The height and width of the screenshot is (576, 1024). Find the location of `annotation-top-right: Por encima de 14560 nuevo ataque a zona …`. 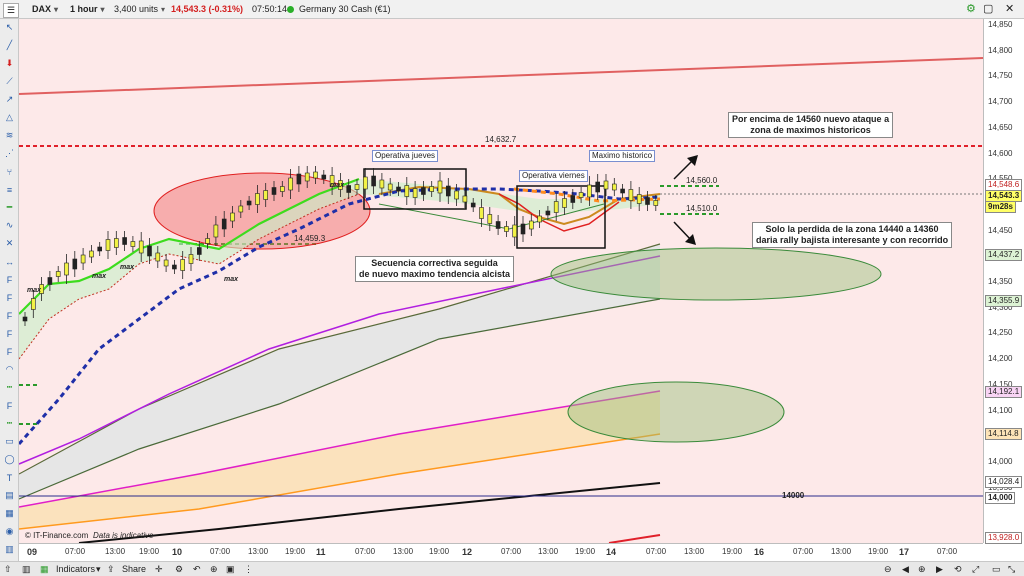

annotation-top-right: Por encima de 14560 nuevo ataque a zona … is located at coordinates (811, 125).